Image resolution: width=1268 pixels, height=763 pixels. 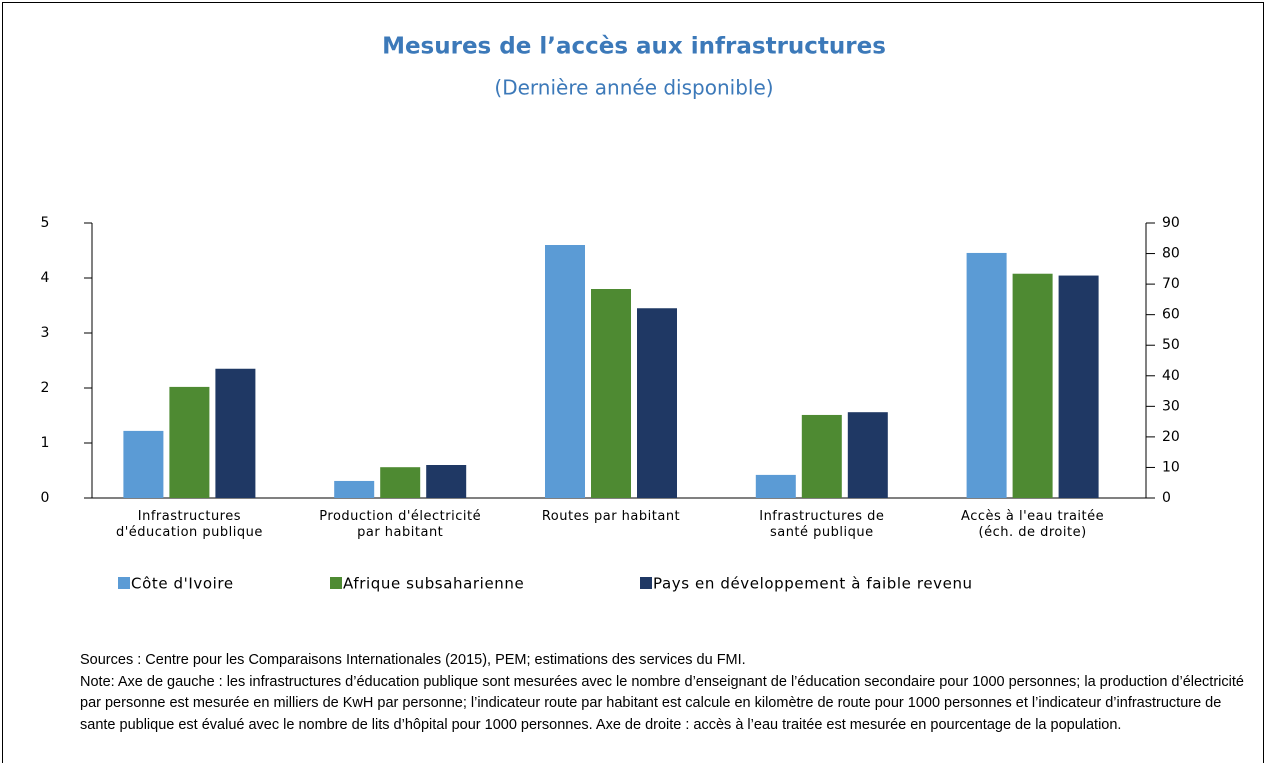 What do you see at coordinates (1171, 467) in the screenshot?
I see `y2-tick-label: 10` at bounding box center [1171, 467].